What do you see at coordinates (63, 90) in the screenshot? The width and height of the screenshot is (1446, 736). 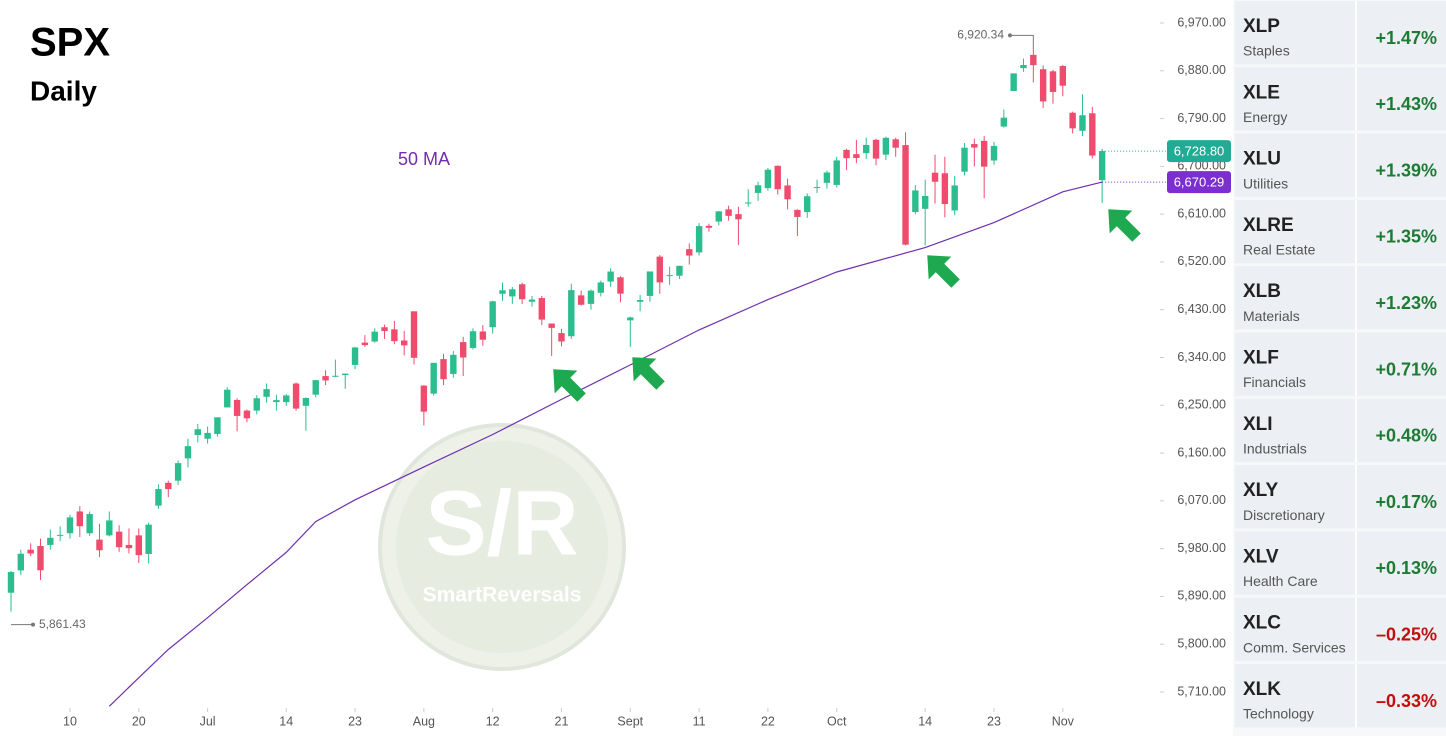 I see `chart-subtitle: Daily` at bounding box center [63, 90].